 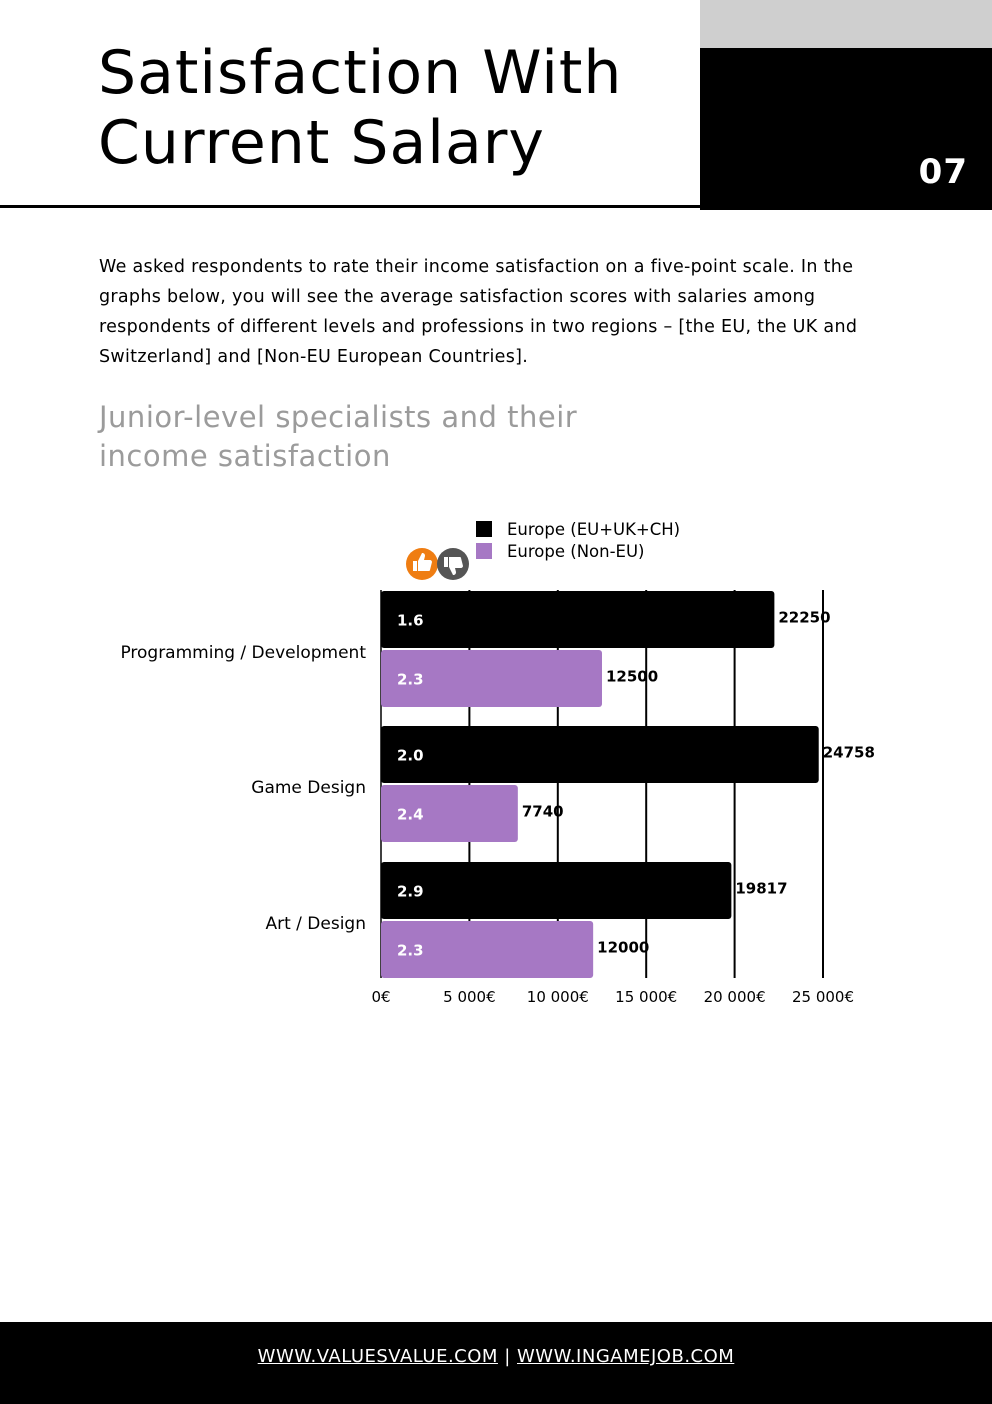 I want to click on x-tick-label: 10 000€, so click(x=558, y=997).